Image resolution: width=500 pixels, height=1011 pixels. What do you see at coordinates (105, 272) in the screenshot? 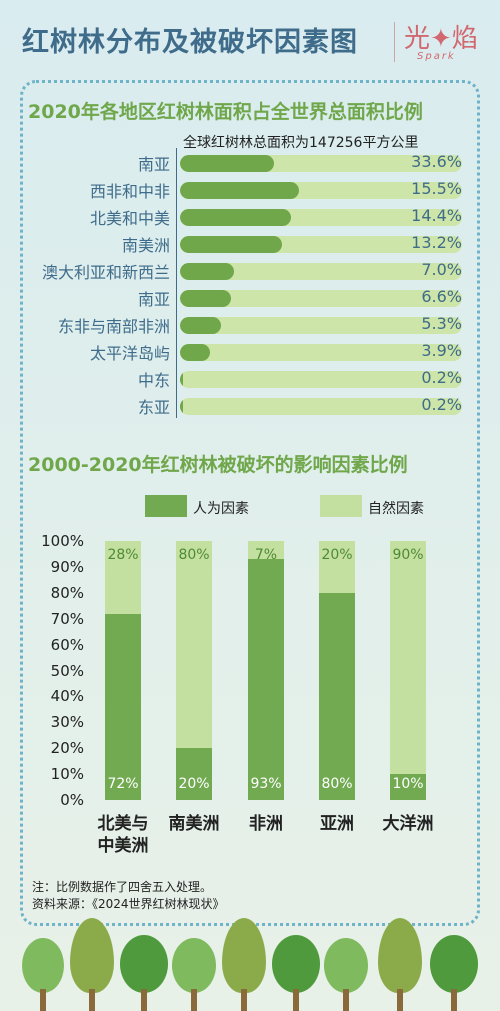
I see `bar-category-label: 澳大利亚和新西兰` at bounding box center [105, 272].